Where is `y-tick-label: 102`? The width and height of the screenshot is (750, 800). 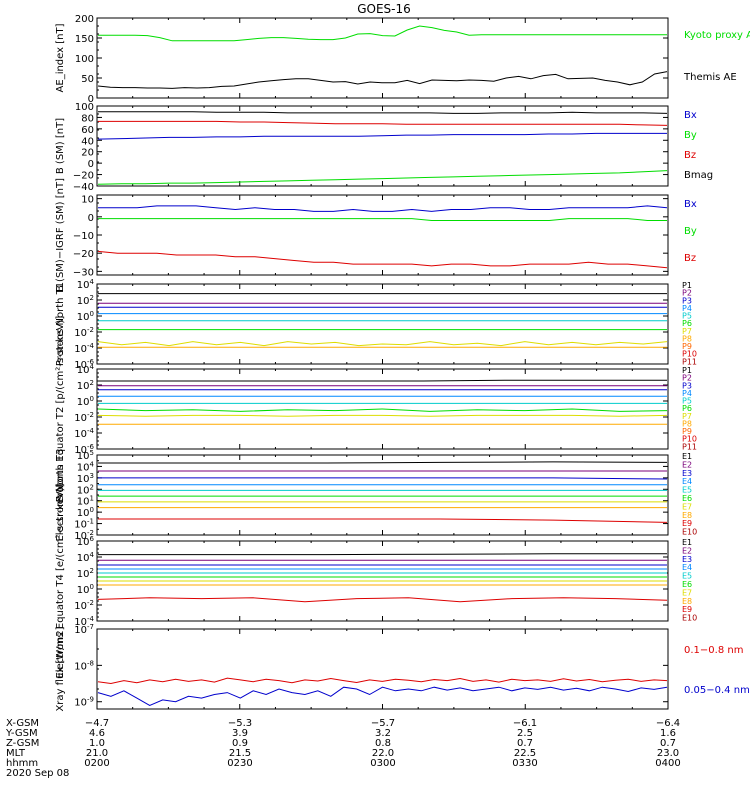
y-tick-label: 102 is located at coordinates (85, 573).